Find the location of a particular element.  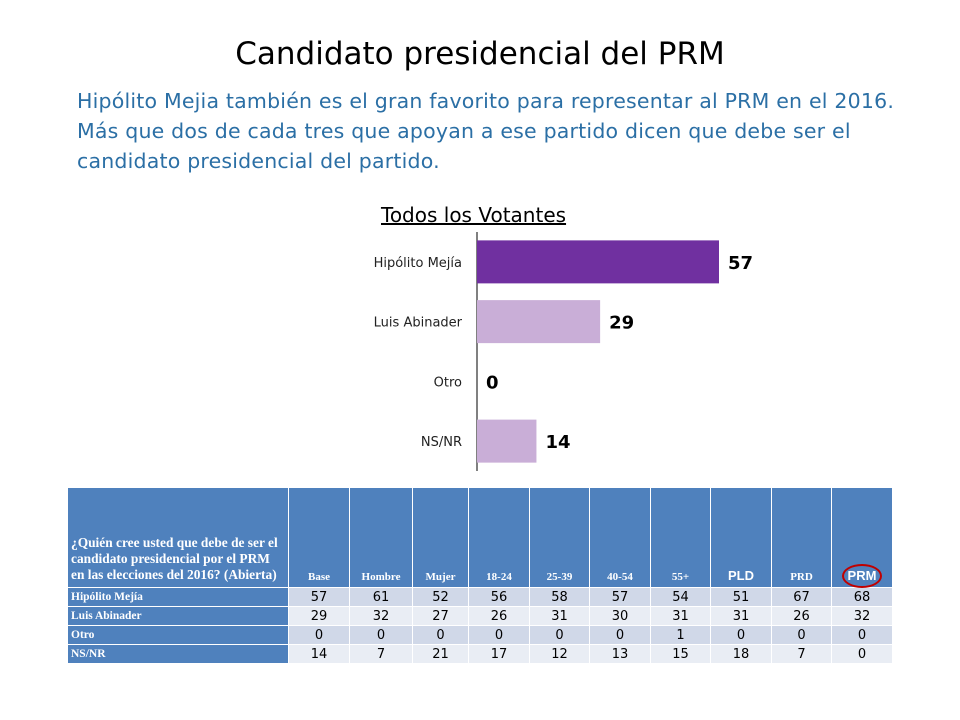

table-row: Otro 0 0 0 0 0 0 1 0 0 0 is located at coordinates (480, 635).